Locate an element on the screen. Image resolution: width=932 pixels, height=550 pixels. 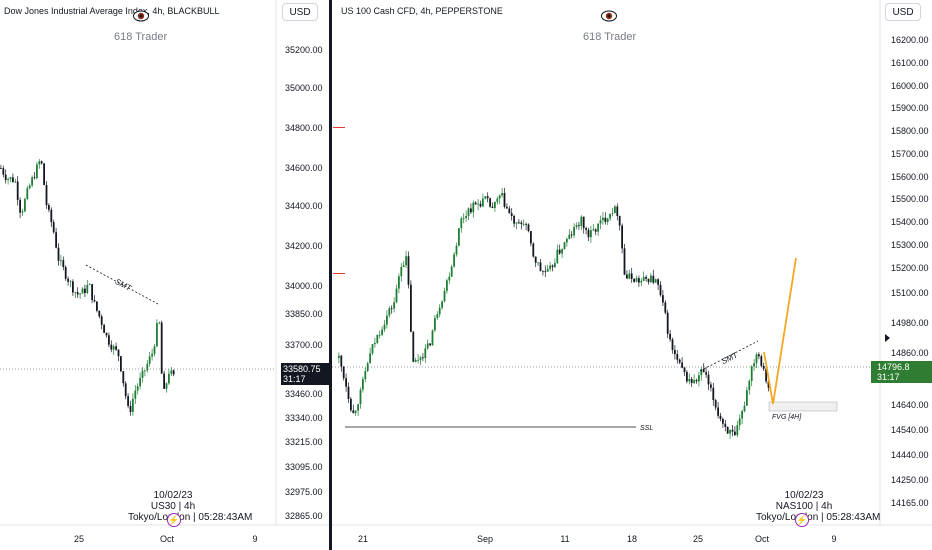
left-price-tick: 33700.00 is located at coordinates (304, 345).